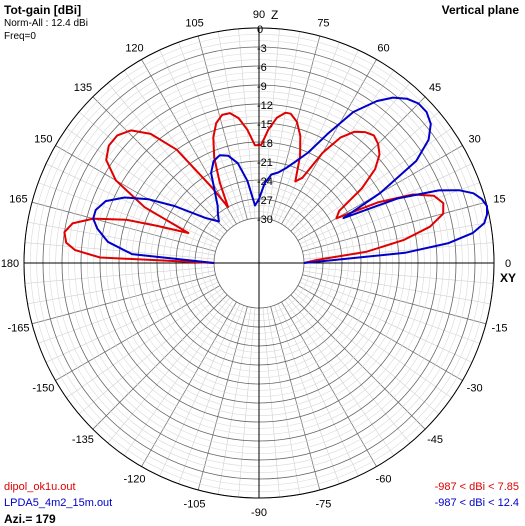 The width and height of the screenshot is (525, 526). What do you see at coordinates (40, 487) in the screenshot?
I see `legend-series-1-name: dipol_ok1u.out` at bounding box center [40, 487].